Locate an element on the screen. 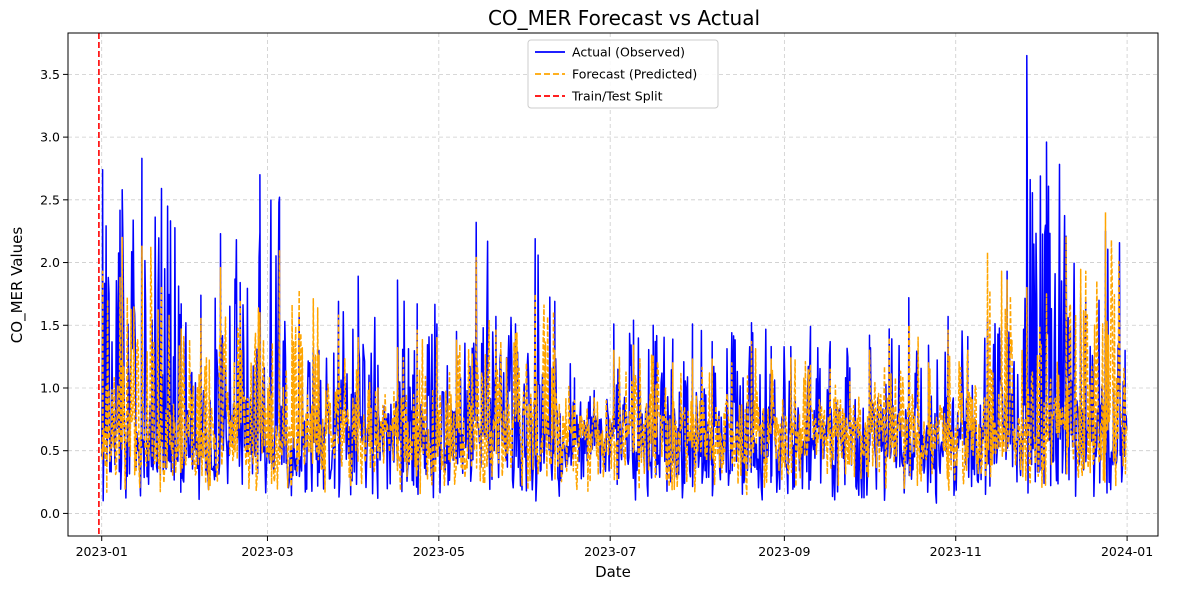 The width and height of the screenshot is (1190, 590). y-tick-label: 2.5 is located at coordinates (50, 199).